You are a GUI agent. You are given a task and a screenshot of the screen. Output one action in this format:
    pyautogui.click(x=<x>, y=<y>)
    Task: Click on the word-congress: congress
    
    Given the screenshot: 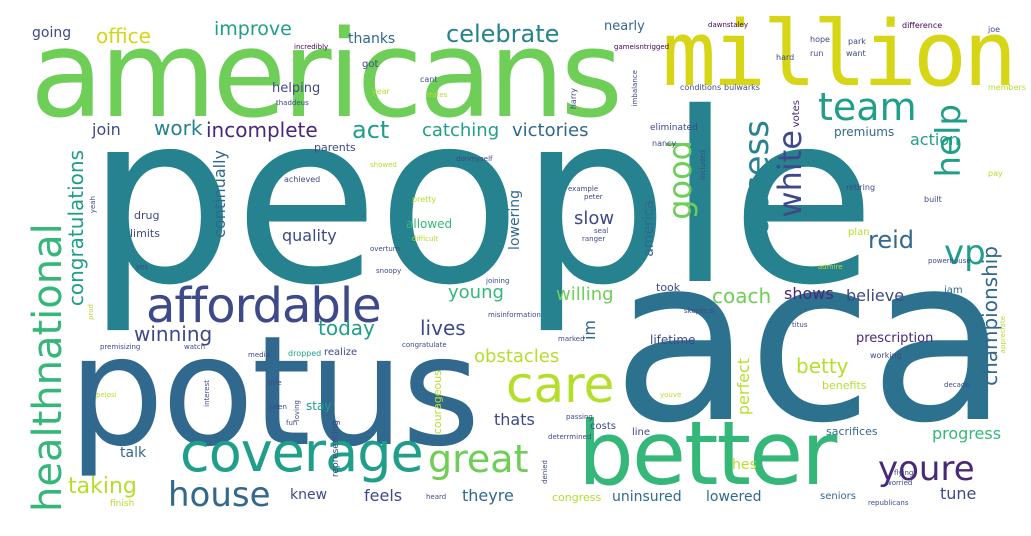 What is the action you would take?
    pyautogui.click(x=577, y=497)
    